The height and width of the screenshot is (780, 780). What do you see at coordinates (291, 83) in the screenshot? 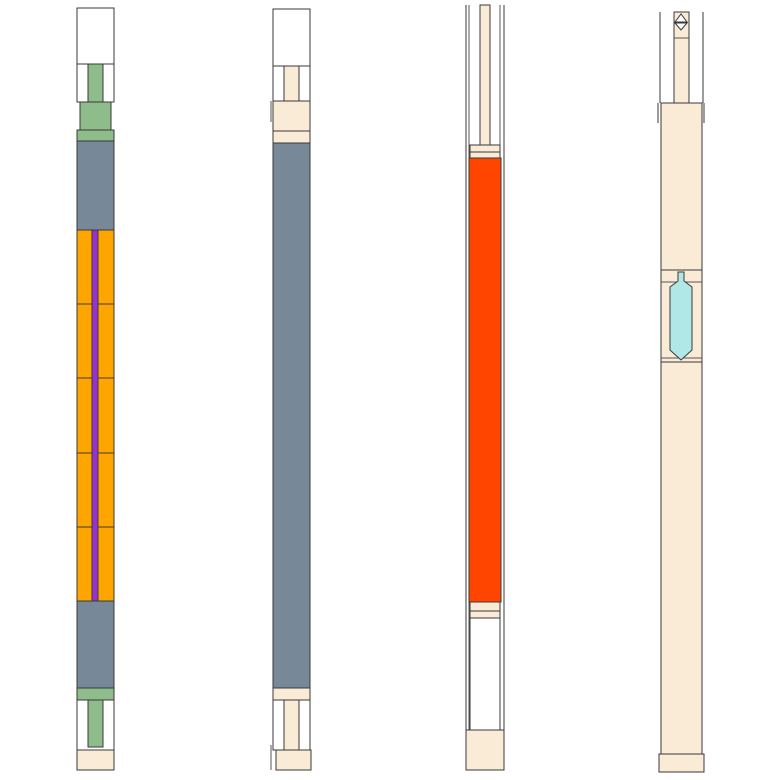
I see `upper-linen-stem` at bounding box center [291, 83].